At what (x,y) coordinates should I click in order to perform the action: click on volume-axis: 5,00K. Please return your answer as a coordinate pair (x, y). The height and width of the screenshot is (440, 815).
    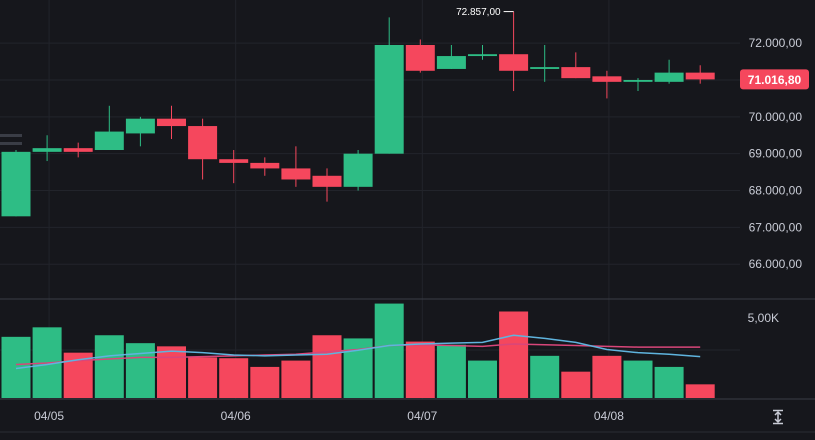
    Looking at the image, I should click on (763, 318).